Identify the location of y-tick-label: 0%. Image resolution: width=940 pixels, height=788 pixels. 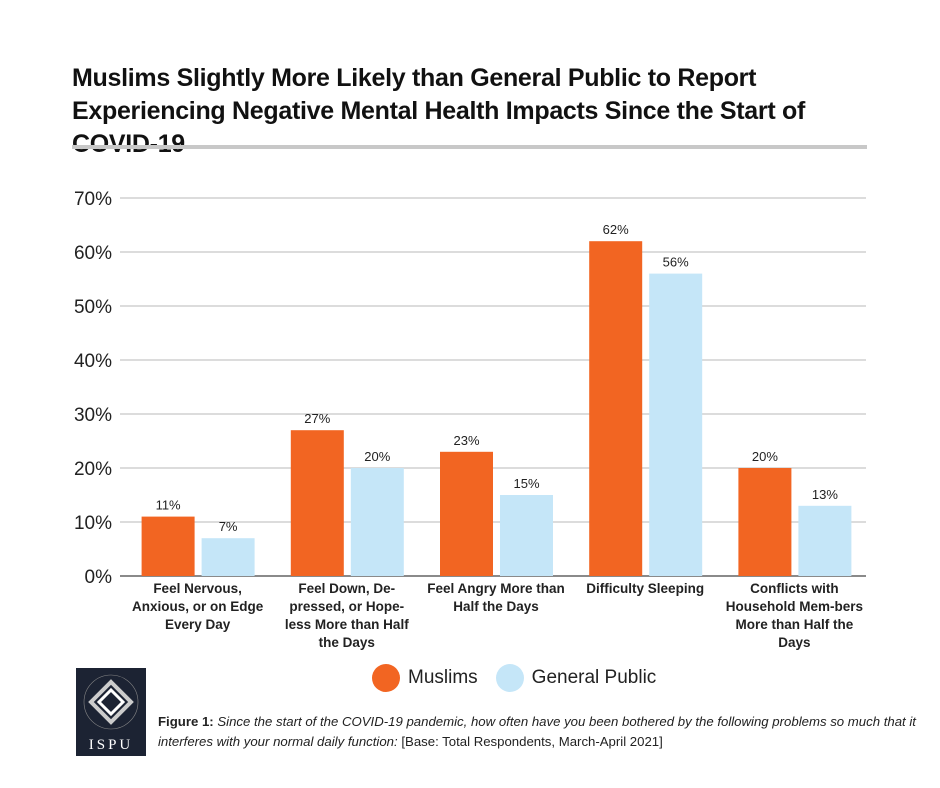
(99, 577).